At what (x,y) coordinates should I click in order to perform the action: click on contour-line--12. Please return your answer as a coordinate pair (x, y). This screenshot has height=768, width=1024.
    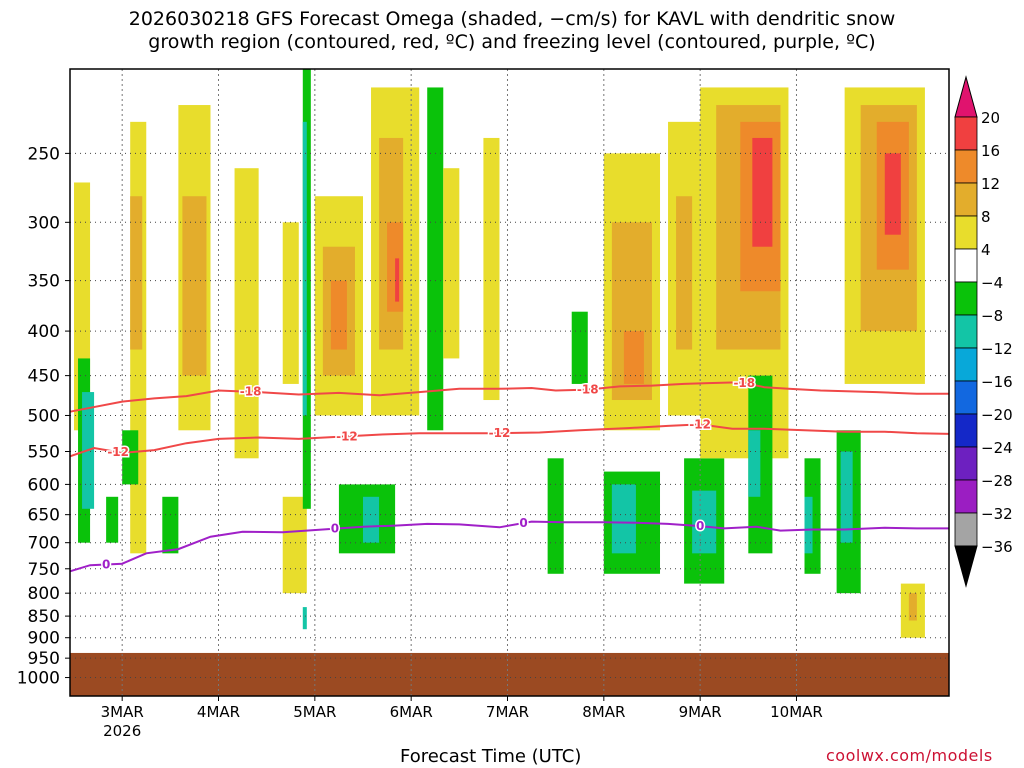
    Looking at the image, I should click on (509, 440).